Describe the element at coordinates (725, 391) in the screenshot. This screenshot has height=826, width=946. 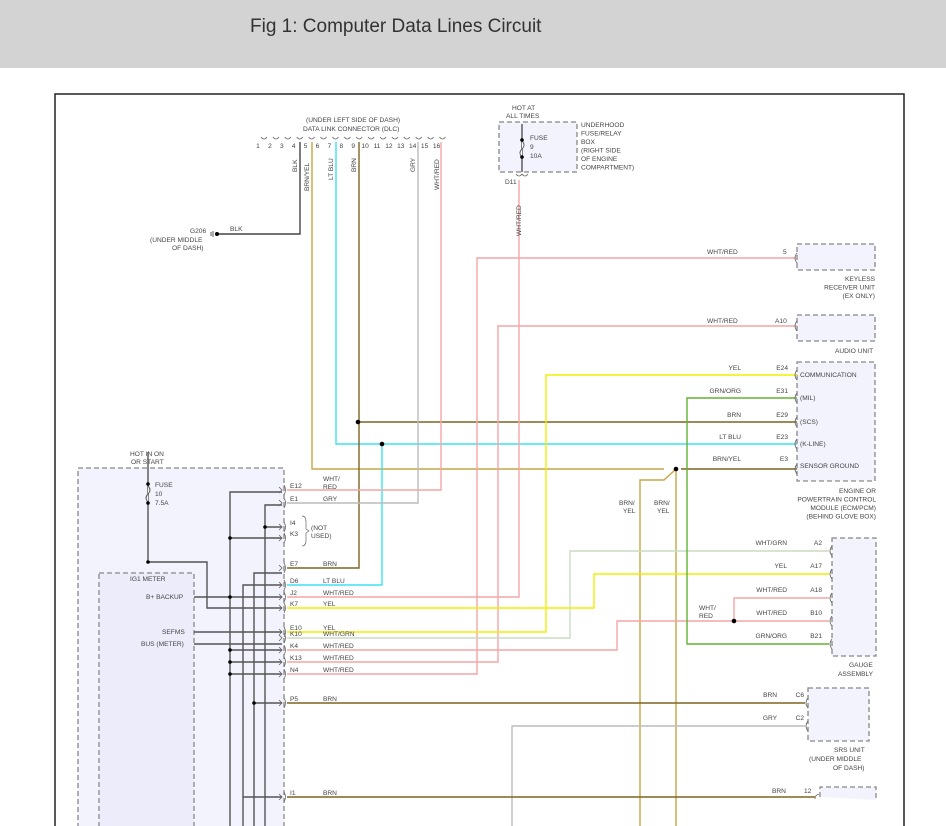
I see `ecm-wire-label: GRN/ORG` at that location.